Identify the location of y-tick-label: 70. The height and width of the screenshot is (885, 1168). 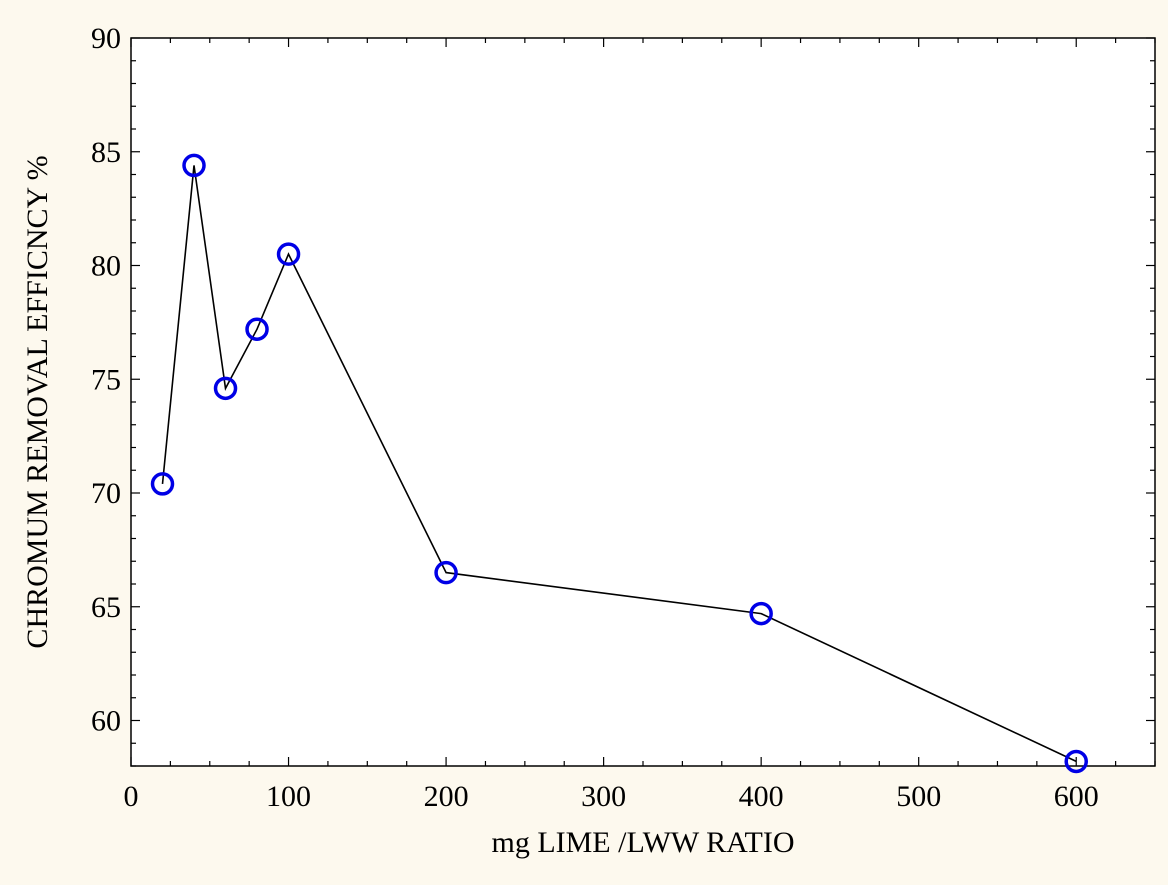
(106, 493).